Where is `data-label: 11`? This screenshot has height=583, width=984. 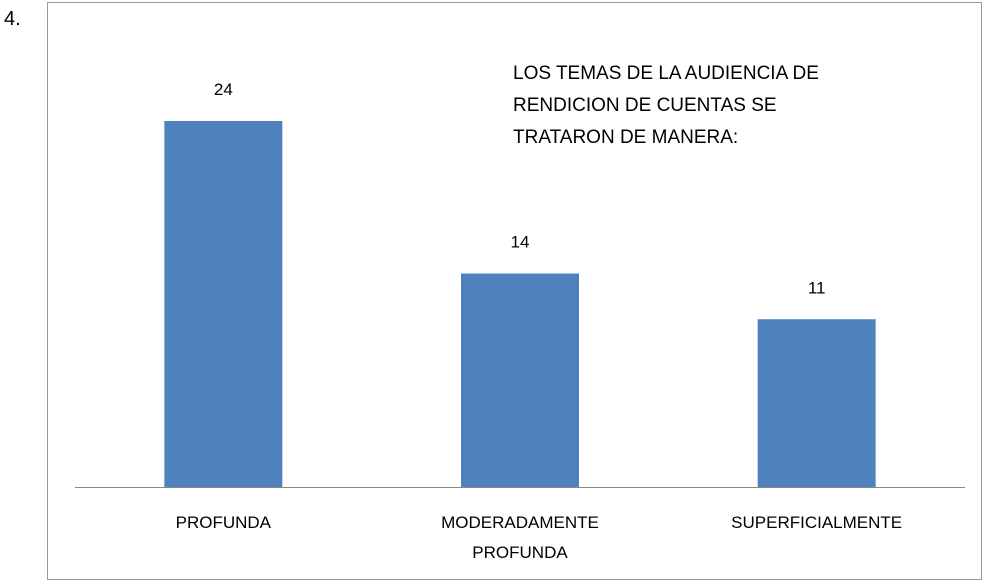 data-label: 11 is located at coordinates (817, 287).